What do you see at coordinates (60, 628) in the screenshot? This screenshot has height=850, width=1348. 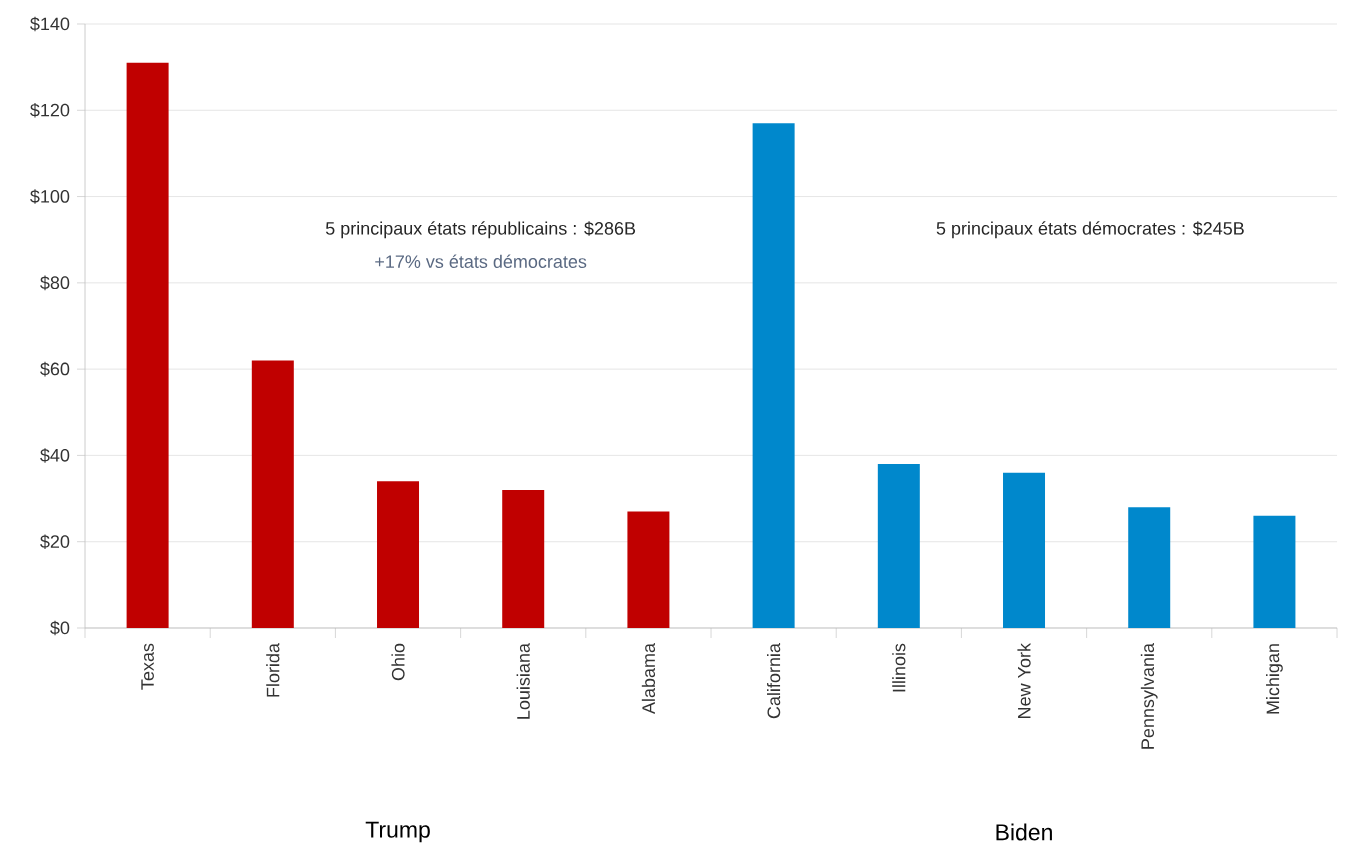 I see `y-tick-label: $0` at bounding box center [60, 628].